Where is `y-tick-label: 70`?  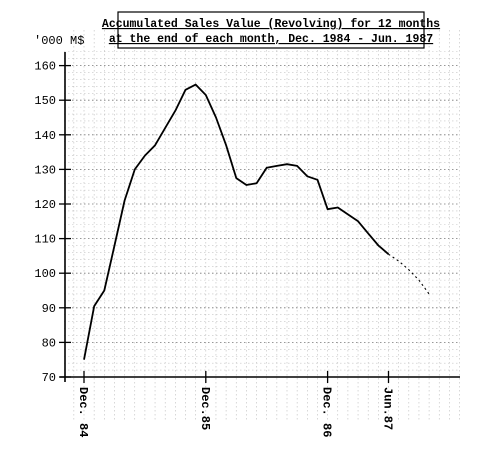 y-tick-label: 70 is located at coordinates (49, 378).